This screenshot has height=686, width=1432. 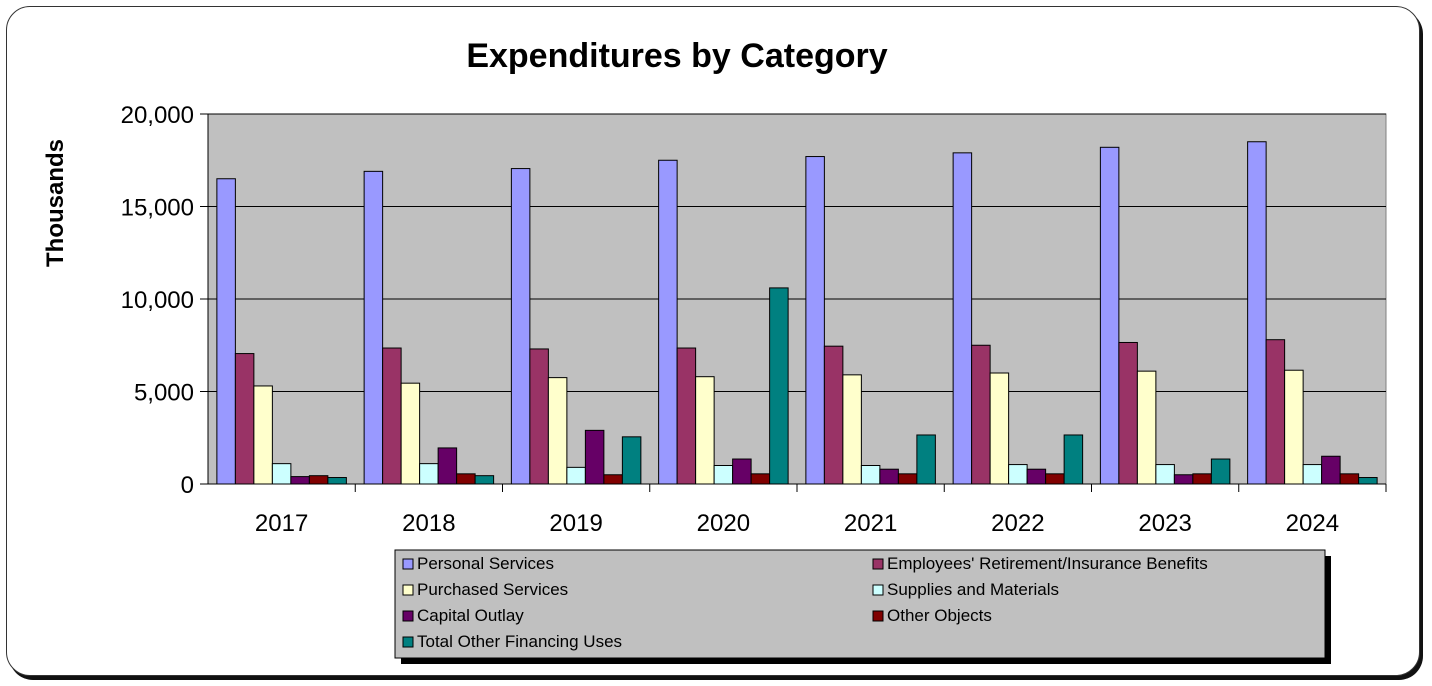 I want to click on legend-label: Capital Outlay, so click(x=470, y=615).